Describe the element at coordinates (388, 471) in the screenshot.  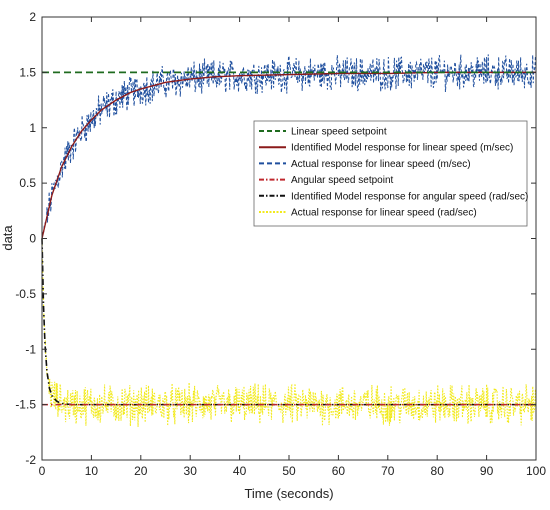
I see `x-tick-label: 70` at that location.